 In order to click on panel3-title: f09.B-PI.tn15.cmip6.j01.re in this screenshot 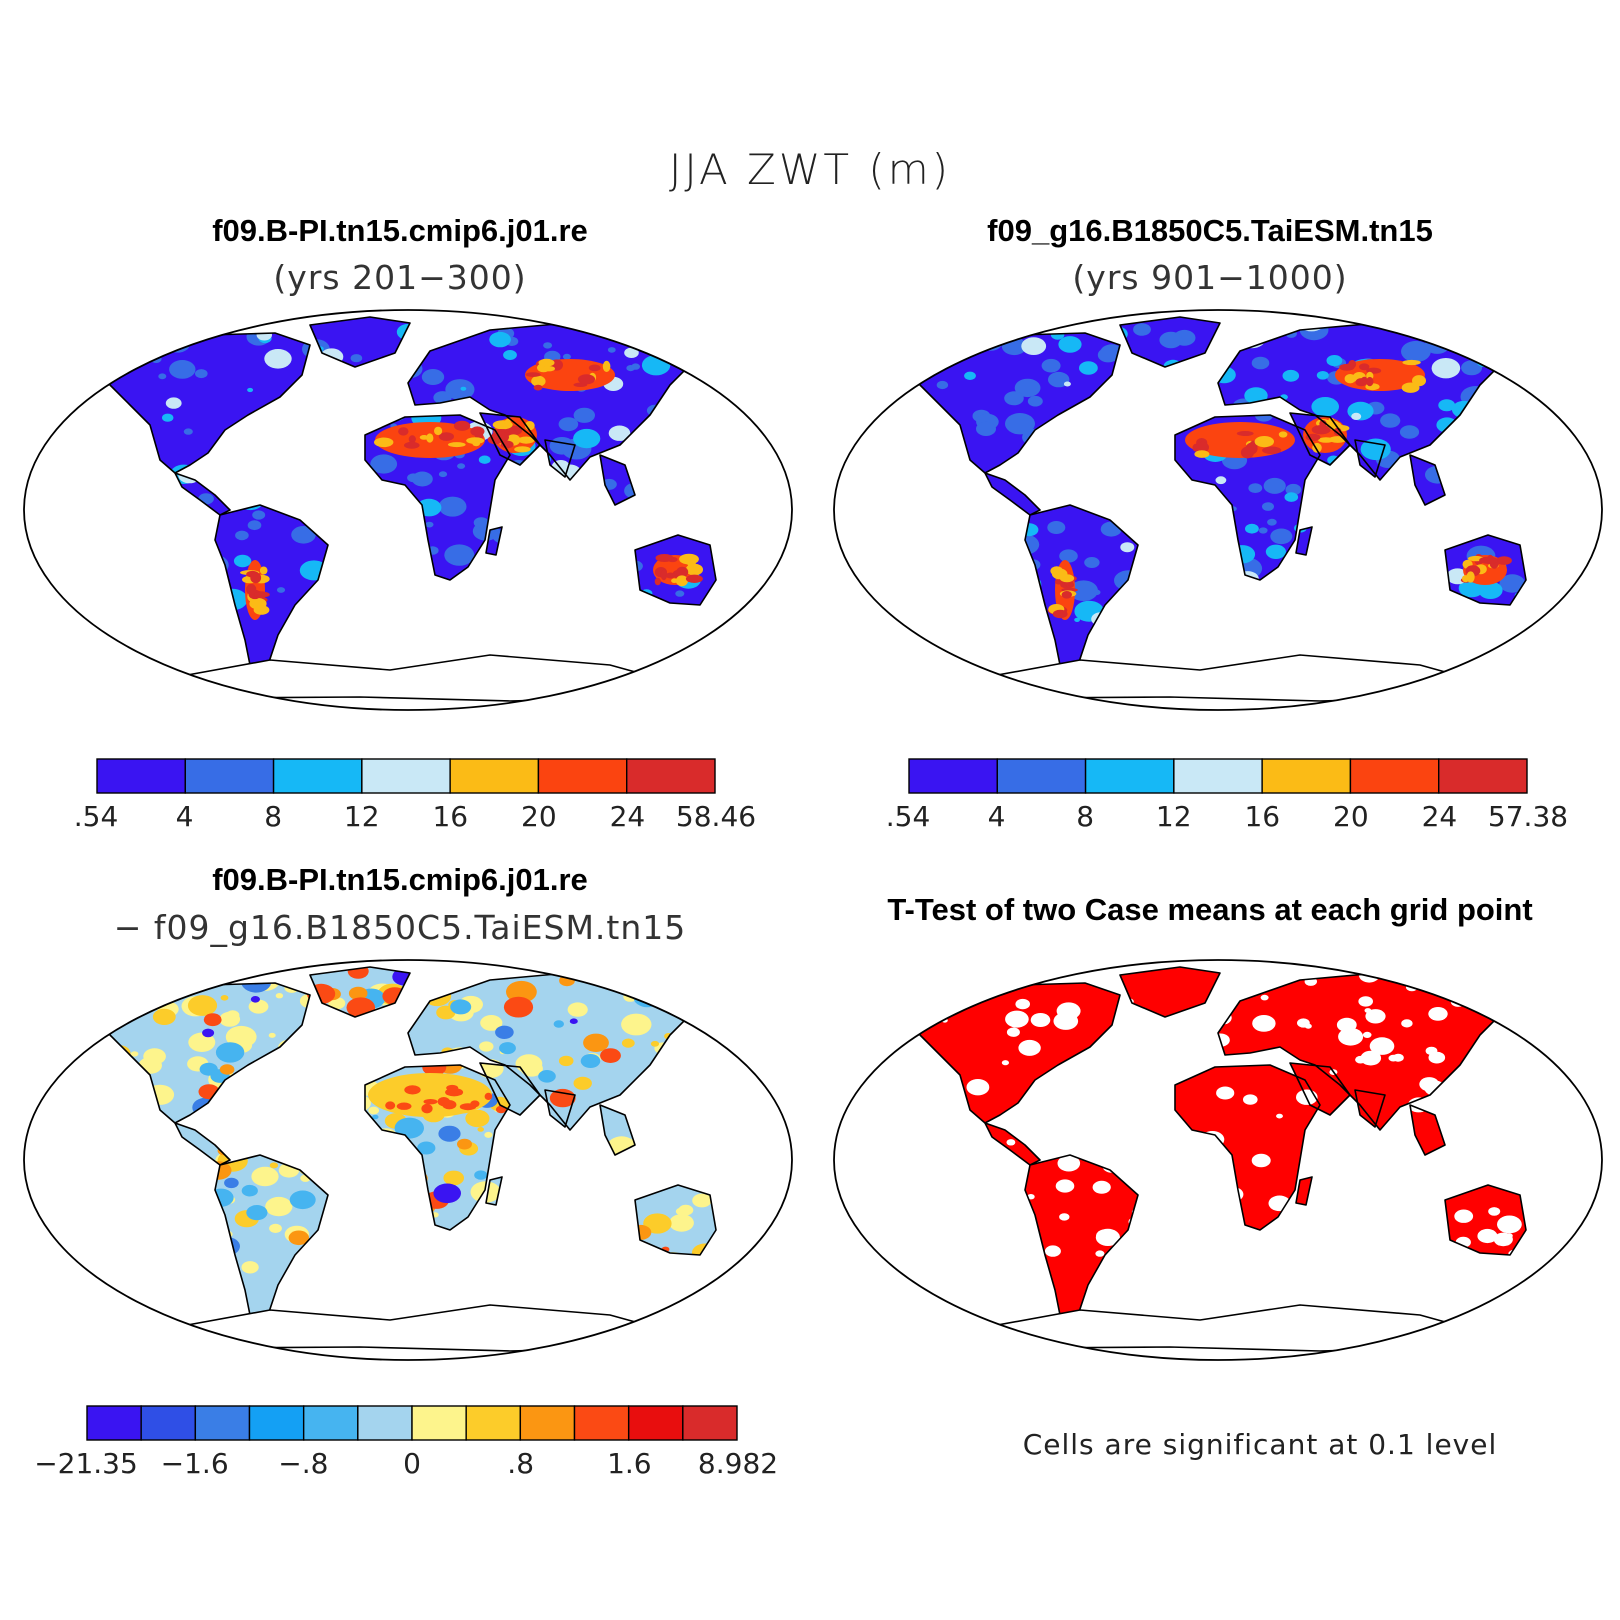, I will do `click(400, 879)`.